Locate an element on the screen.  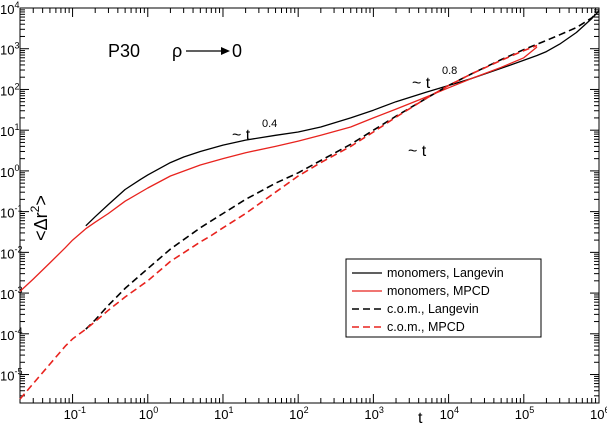
x-tick-label: 10³ is located at coordinates (373, 413).